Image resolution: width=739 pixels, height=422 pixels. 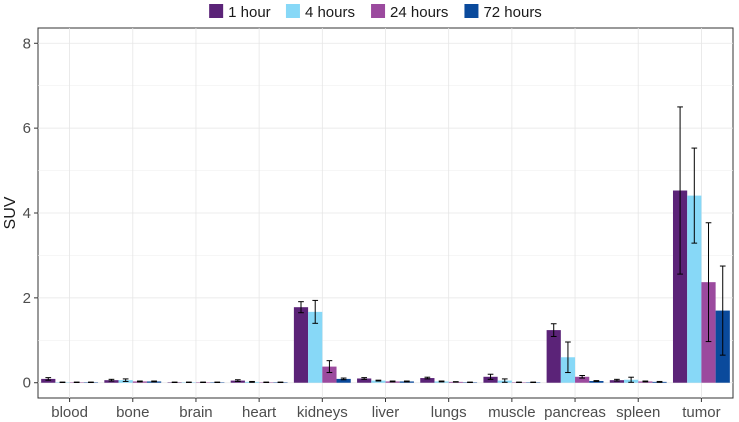 I want to click on legend-item-1-hour: 1 hour, so click(x=240, y=12).